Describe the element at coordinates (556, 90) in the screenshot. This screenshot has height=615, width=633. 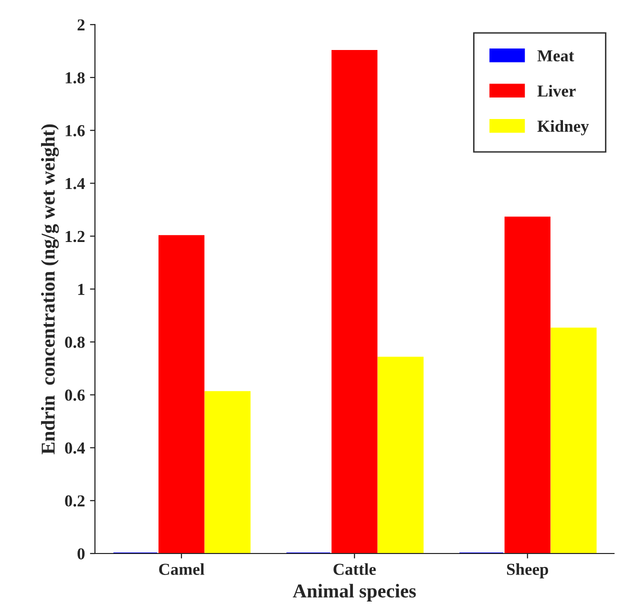
I see `legend-label: Liver` at that location.